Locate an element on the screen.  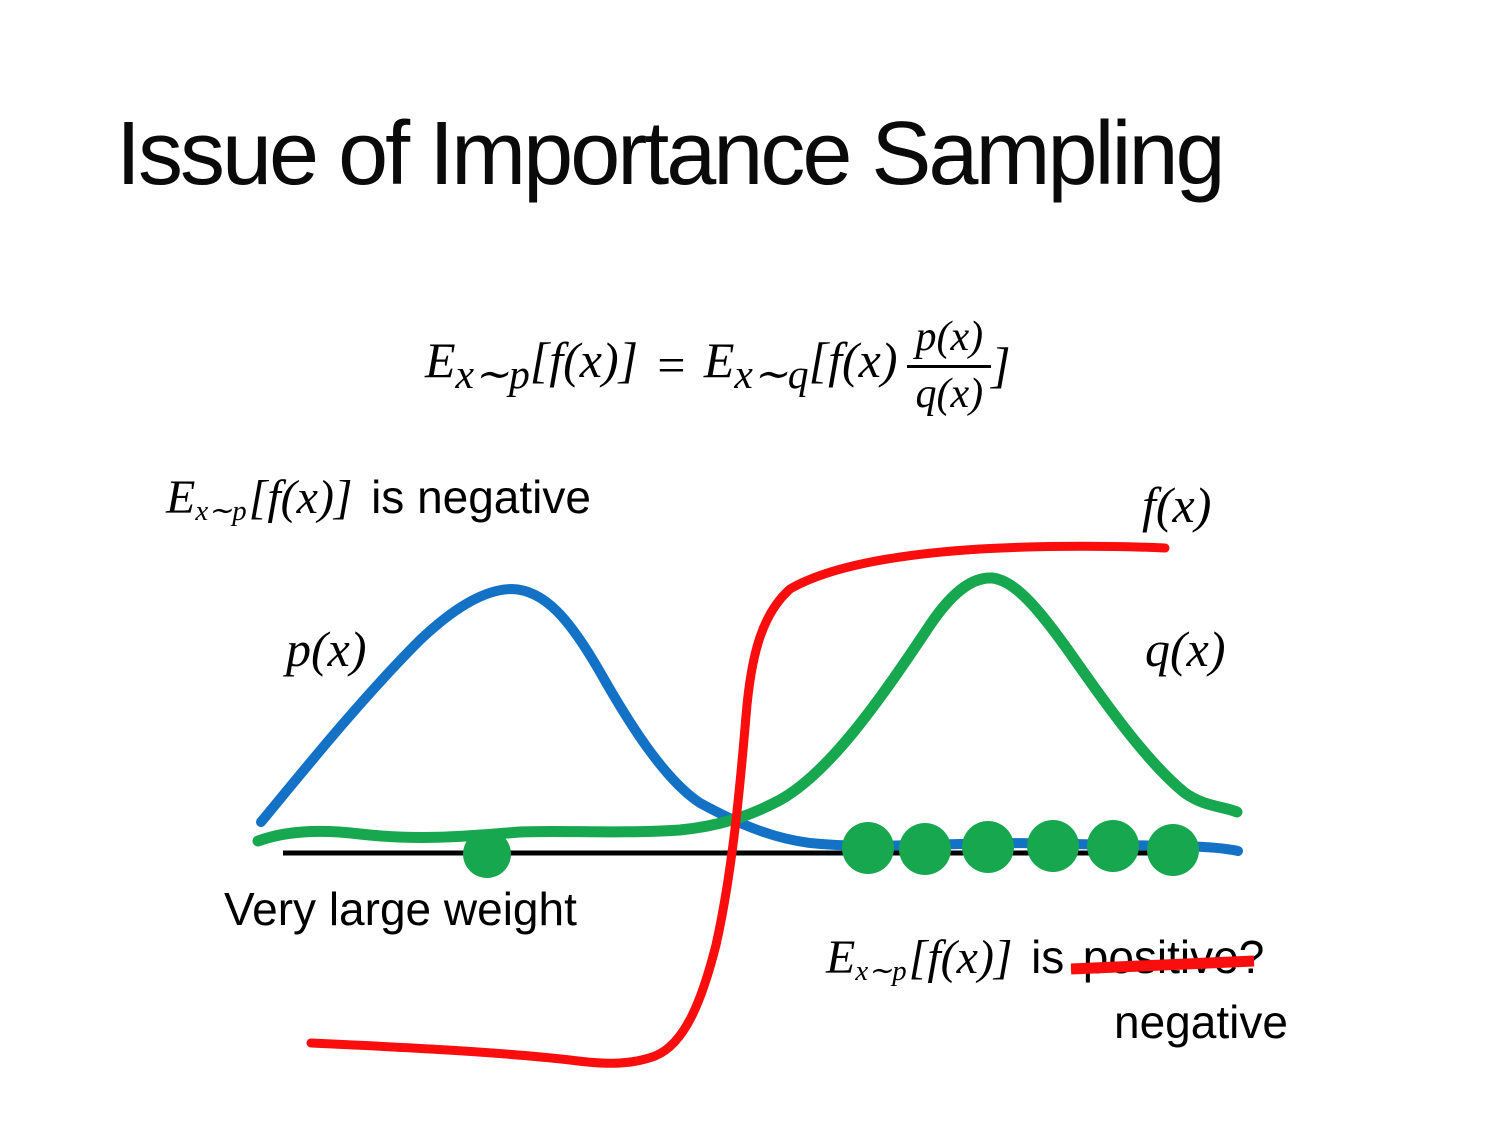
neg-expect-subscript: x∼p is located at coordinates (221, 511).